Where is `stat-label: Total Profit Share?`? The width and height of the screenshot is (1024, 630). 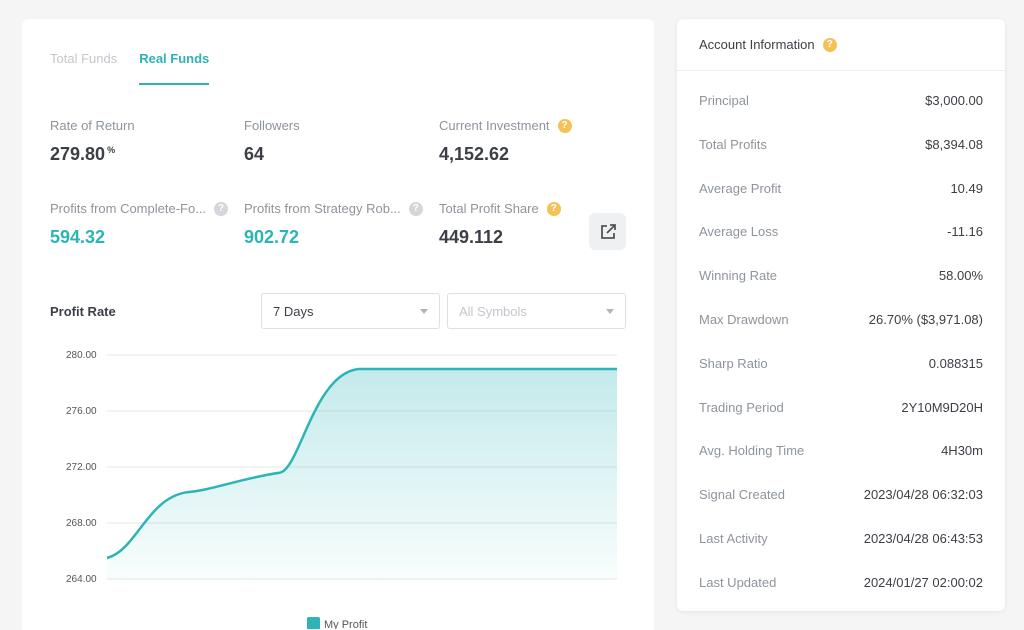
stat-label: Total Profit Share? is located at coordinates (500, 208).